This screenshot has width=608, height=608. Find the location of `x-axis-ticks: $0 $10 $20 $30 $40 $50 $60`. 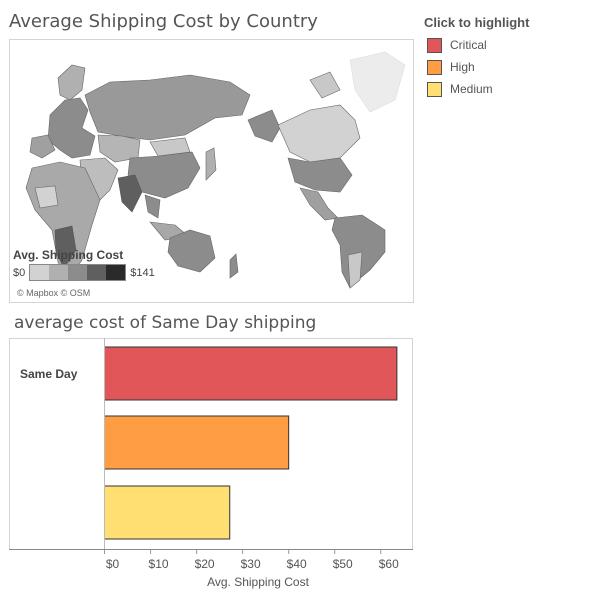

x-axis-ticks: $0 $10 $20 $30 $40 $50 $60 is located at coordinates (251, 560).